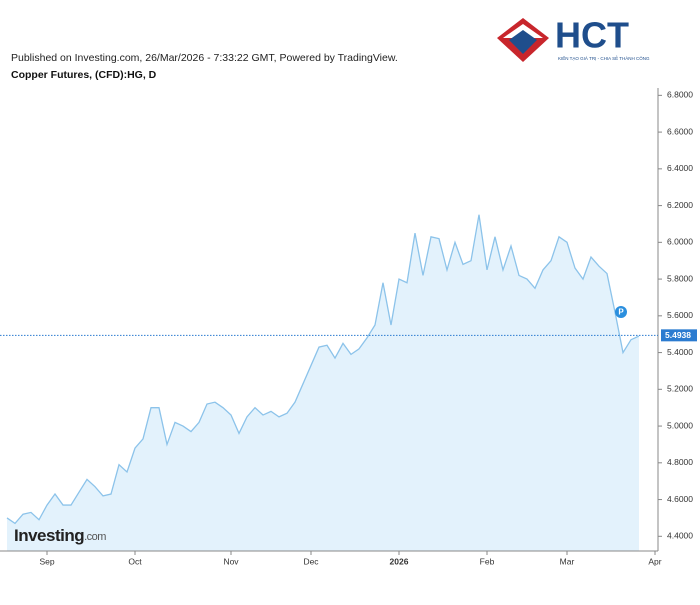 The image size is (700, 605). Describe the element at coordinates (399, 561) in the screenshot. I see `x-tick-label: 2026` at that location.